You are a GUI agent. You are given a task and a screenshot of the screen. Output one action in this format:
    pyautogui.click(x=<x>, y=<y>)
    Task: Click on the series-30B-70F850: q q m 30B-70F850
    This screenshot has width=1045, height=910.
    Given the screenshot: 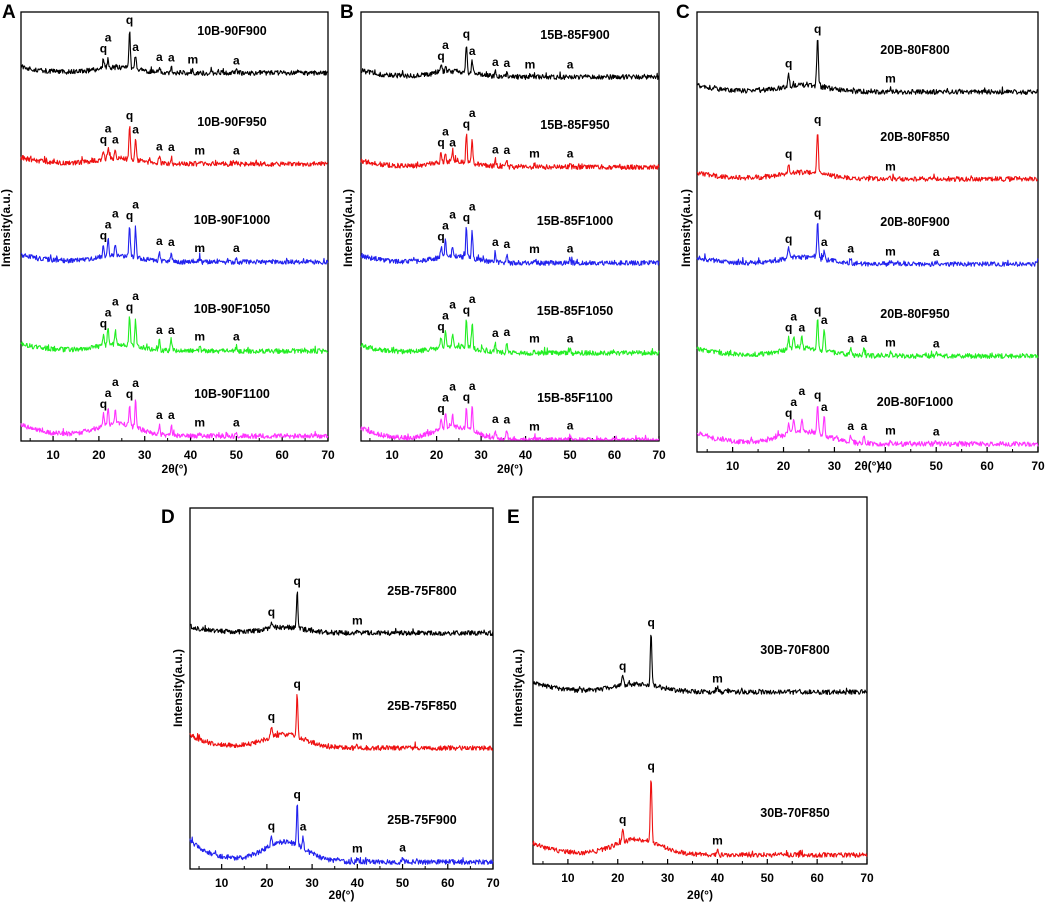 What is the action you would take?
    pyautogui.click(x=700, y=808)
    